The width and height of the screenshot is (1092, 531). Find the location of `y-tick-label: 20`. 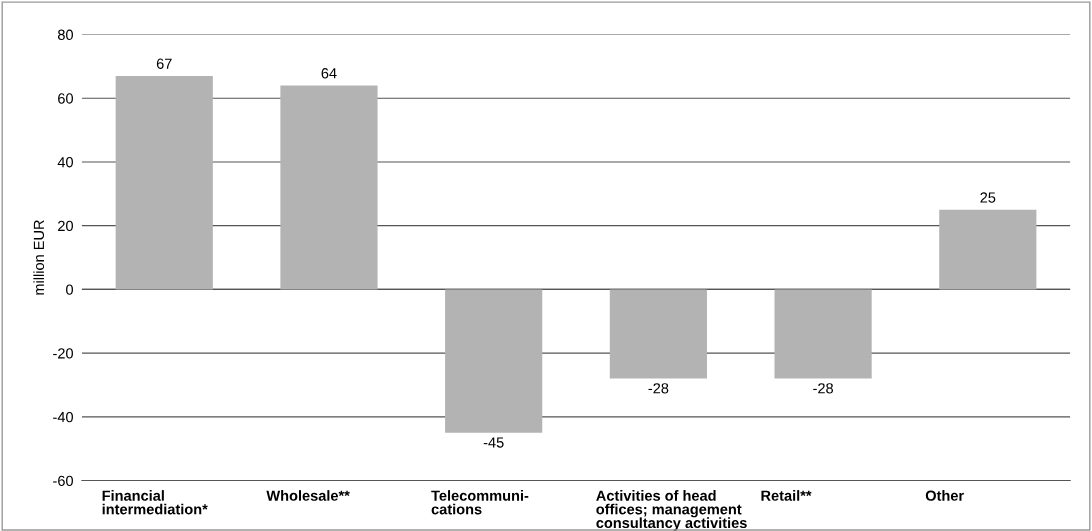

y-tick-label: 20 is located at coordinates (65, 226).